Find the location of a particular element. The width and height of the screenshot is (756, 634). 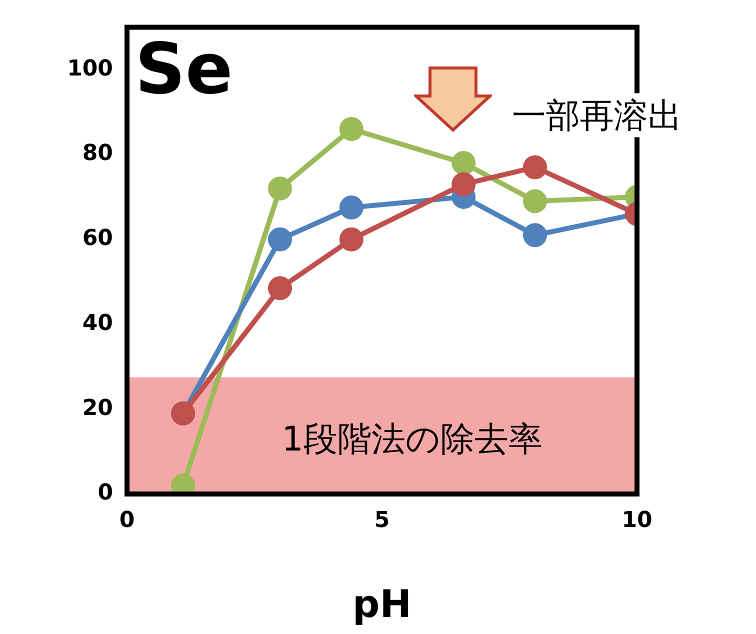

annotation: 一部再溶出 is located at coordinates (597, 116).